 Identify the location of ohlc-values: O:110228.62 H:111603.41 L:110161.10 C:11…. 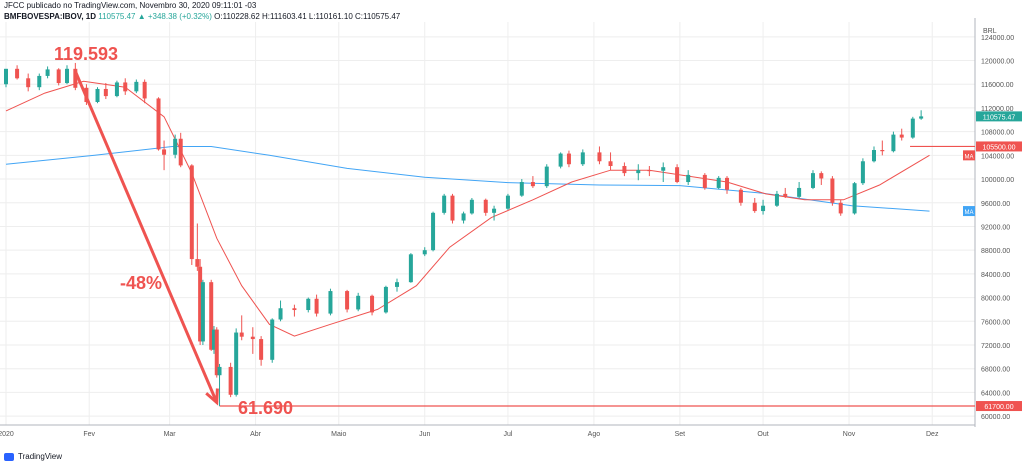
(307, 16).